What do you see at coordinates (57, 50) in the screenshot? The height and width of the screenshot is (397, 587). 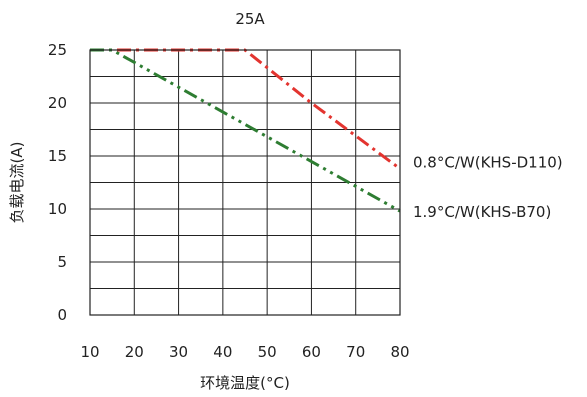 I see `y-tick-label: 25` at bounding box center [57, 50].